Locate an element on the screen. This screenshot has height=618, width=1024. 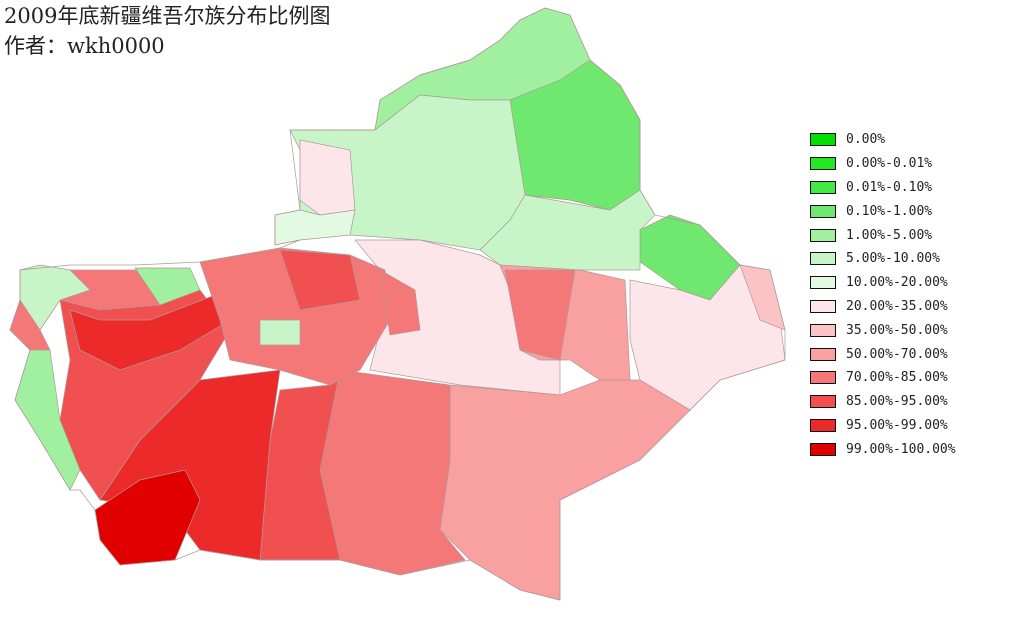
legend-label: 70.00%-85.00% is located at coordinates (897, 378).